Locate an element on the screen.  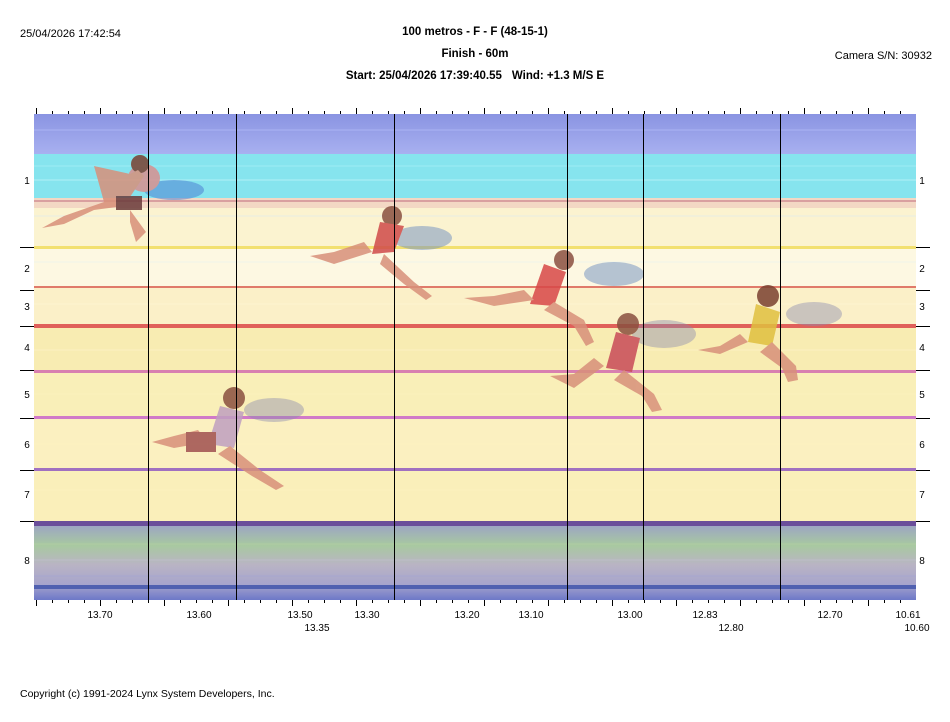
time-label: 13.60 is located at coordinates (199, 615).